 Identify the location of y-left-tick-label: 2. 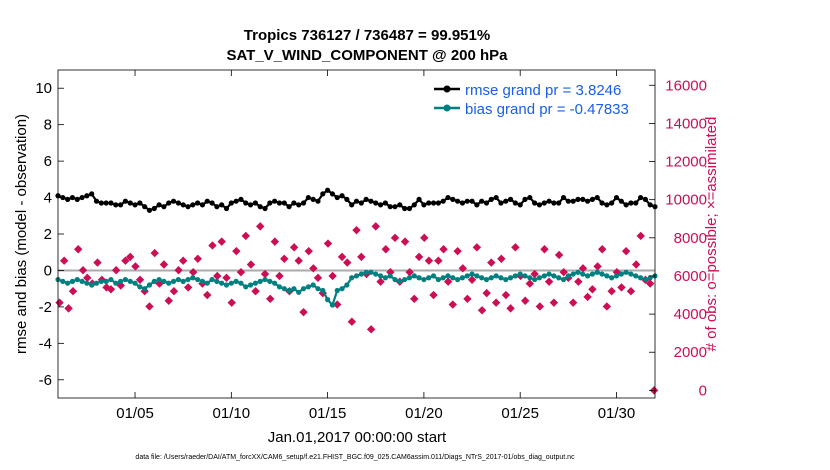
(48, 234).